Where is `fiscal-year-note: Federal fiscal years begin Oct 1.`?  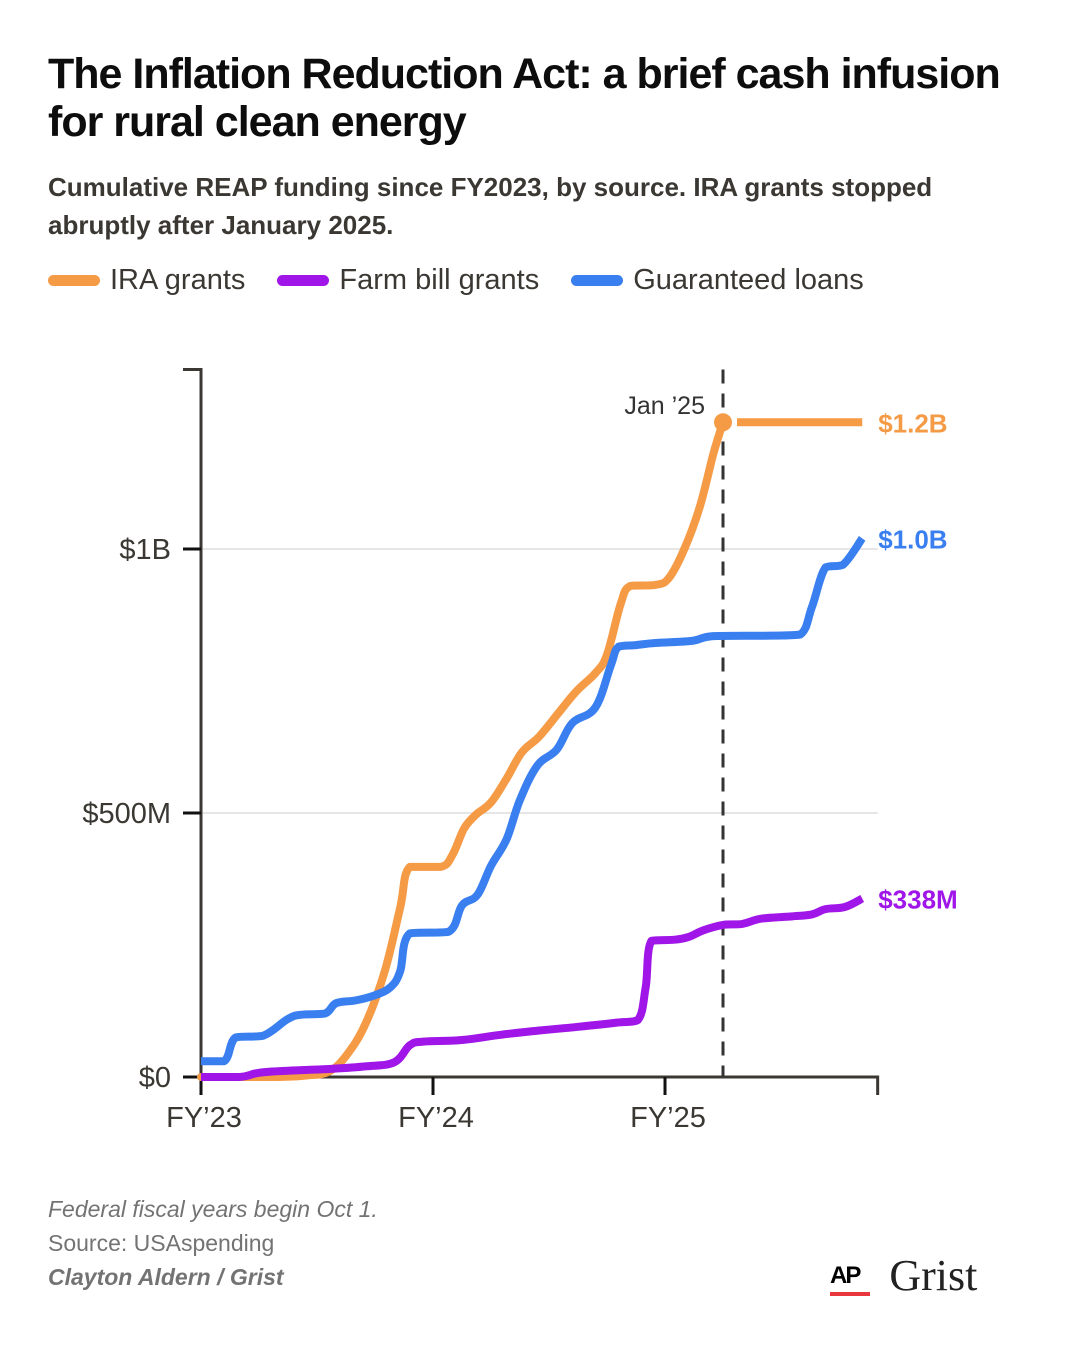 fiscal-year-note: Federal fiscal years begin Oct 1. is located at coordinates (213, 1209).